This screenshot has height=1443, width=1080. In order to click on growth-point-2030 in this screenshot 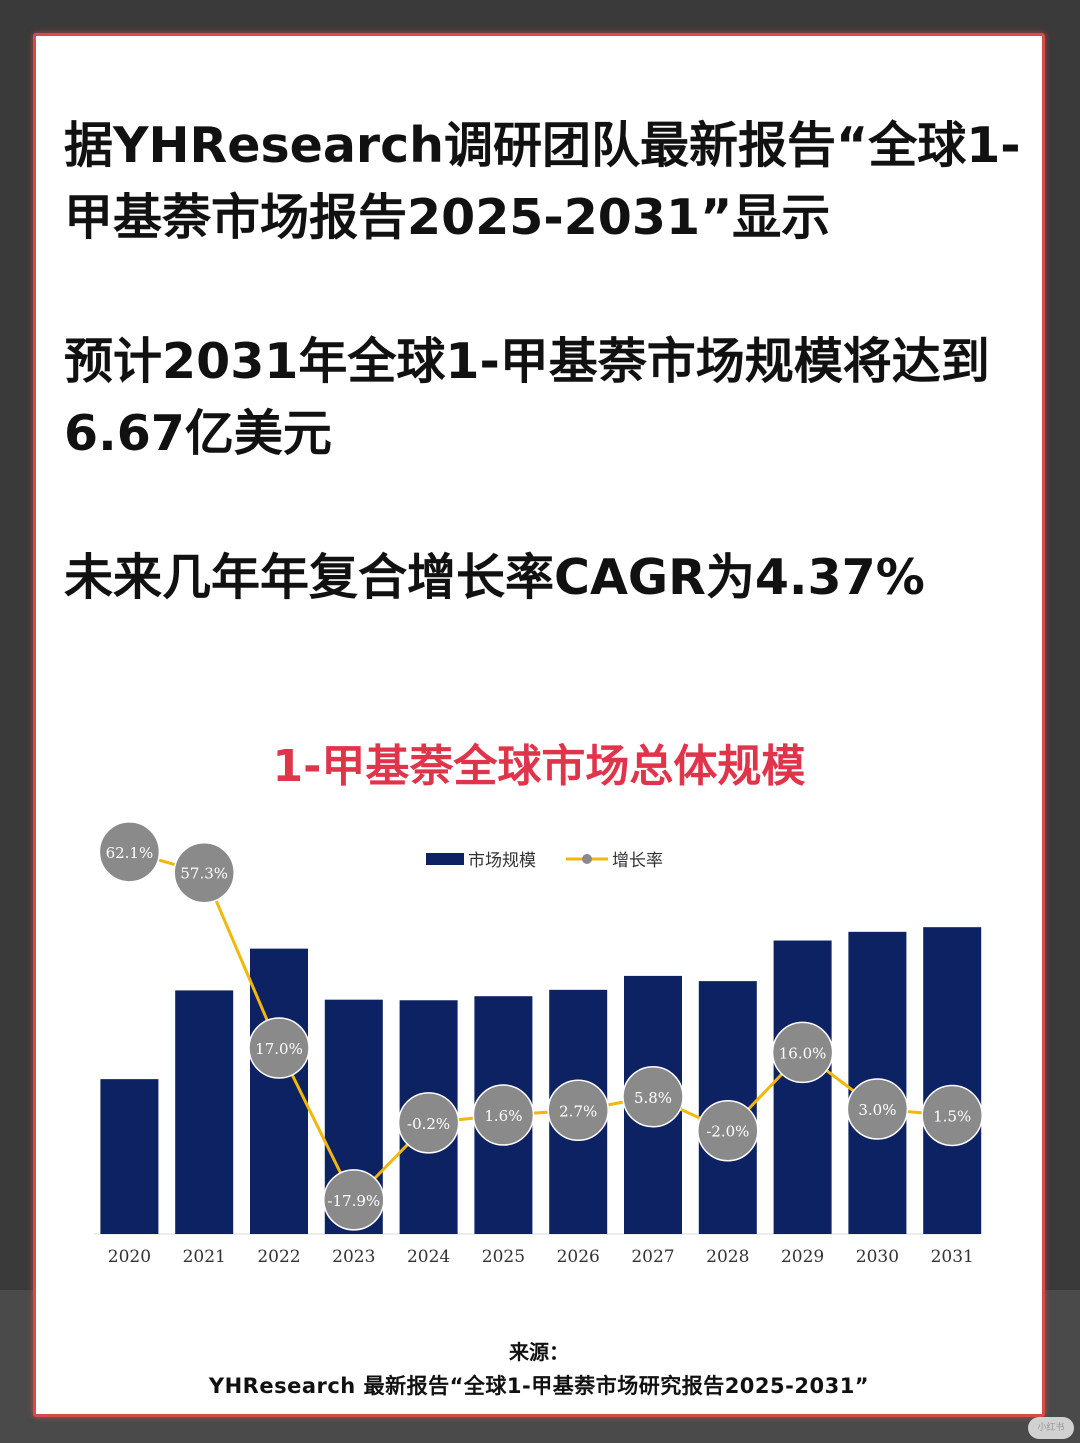, I will do `click(877, 1109)`.